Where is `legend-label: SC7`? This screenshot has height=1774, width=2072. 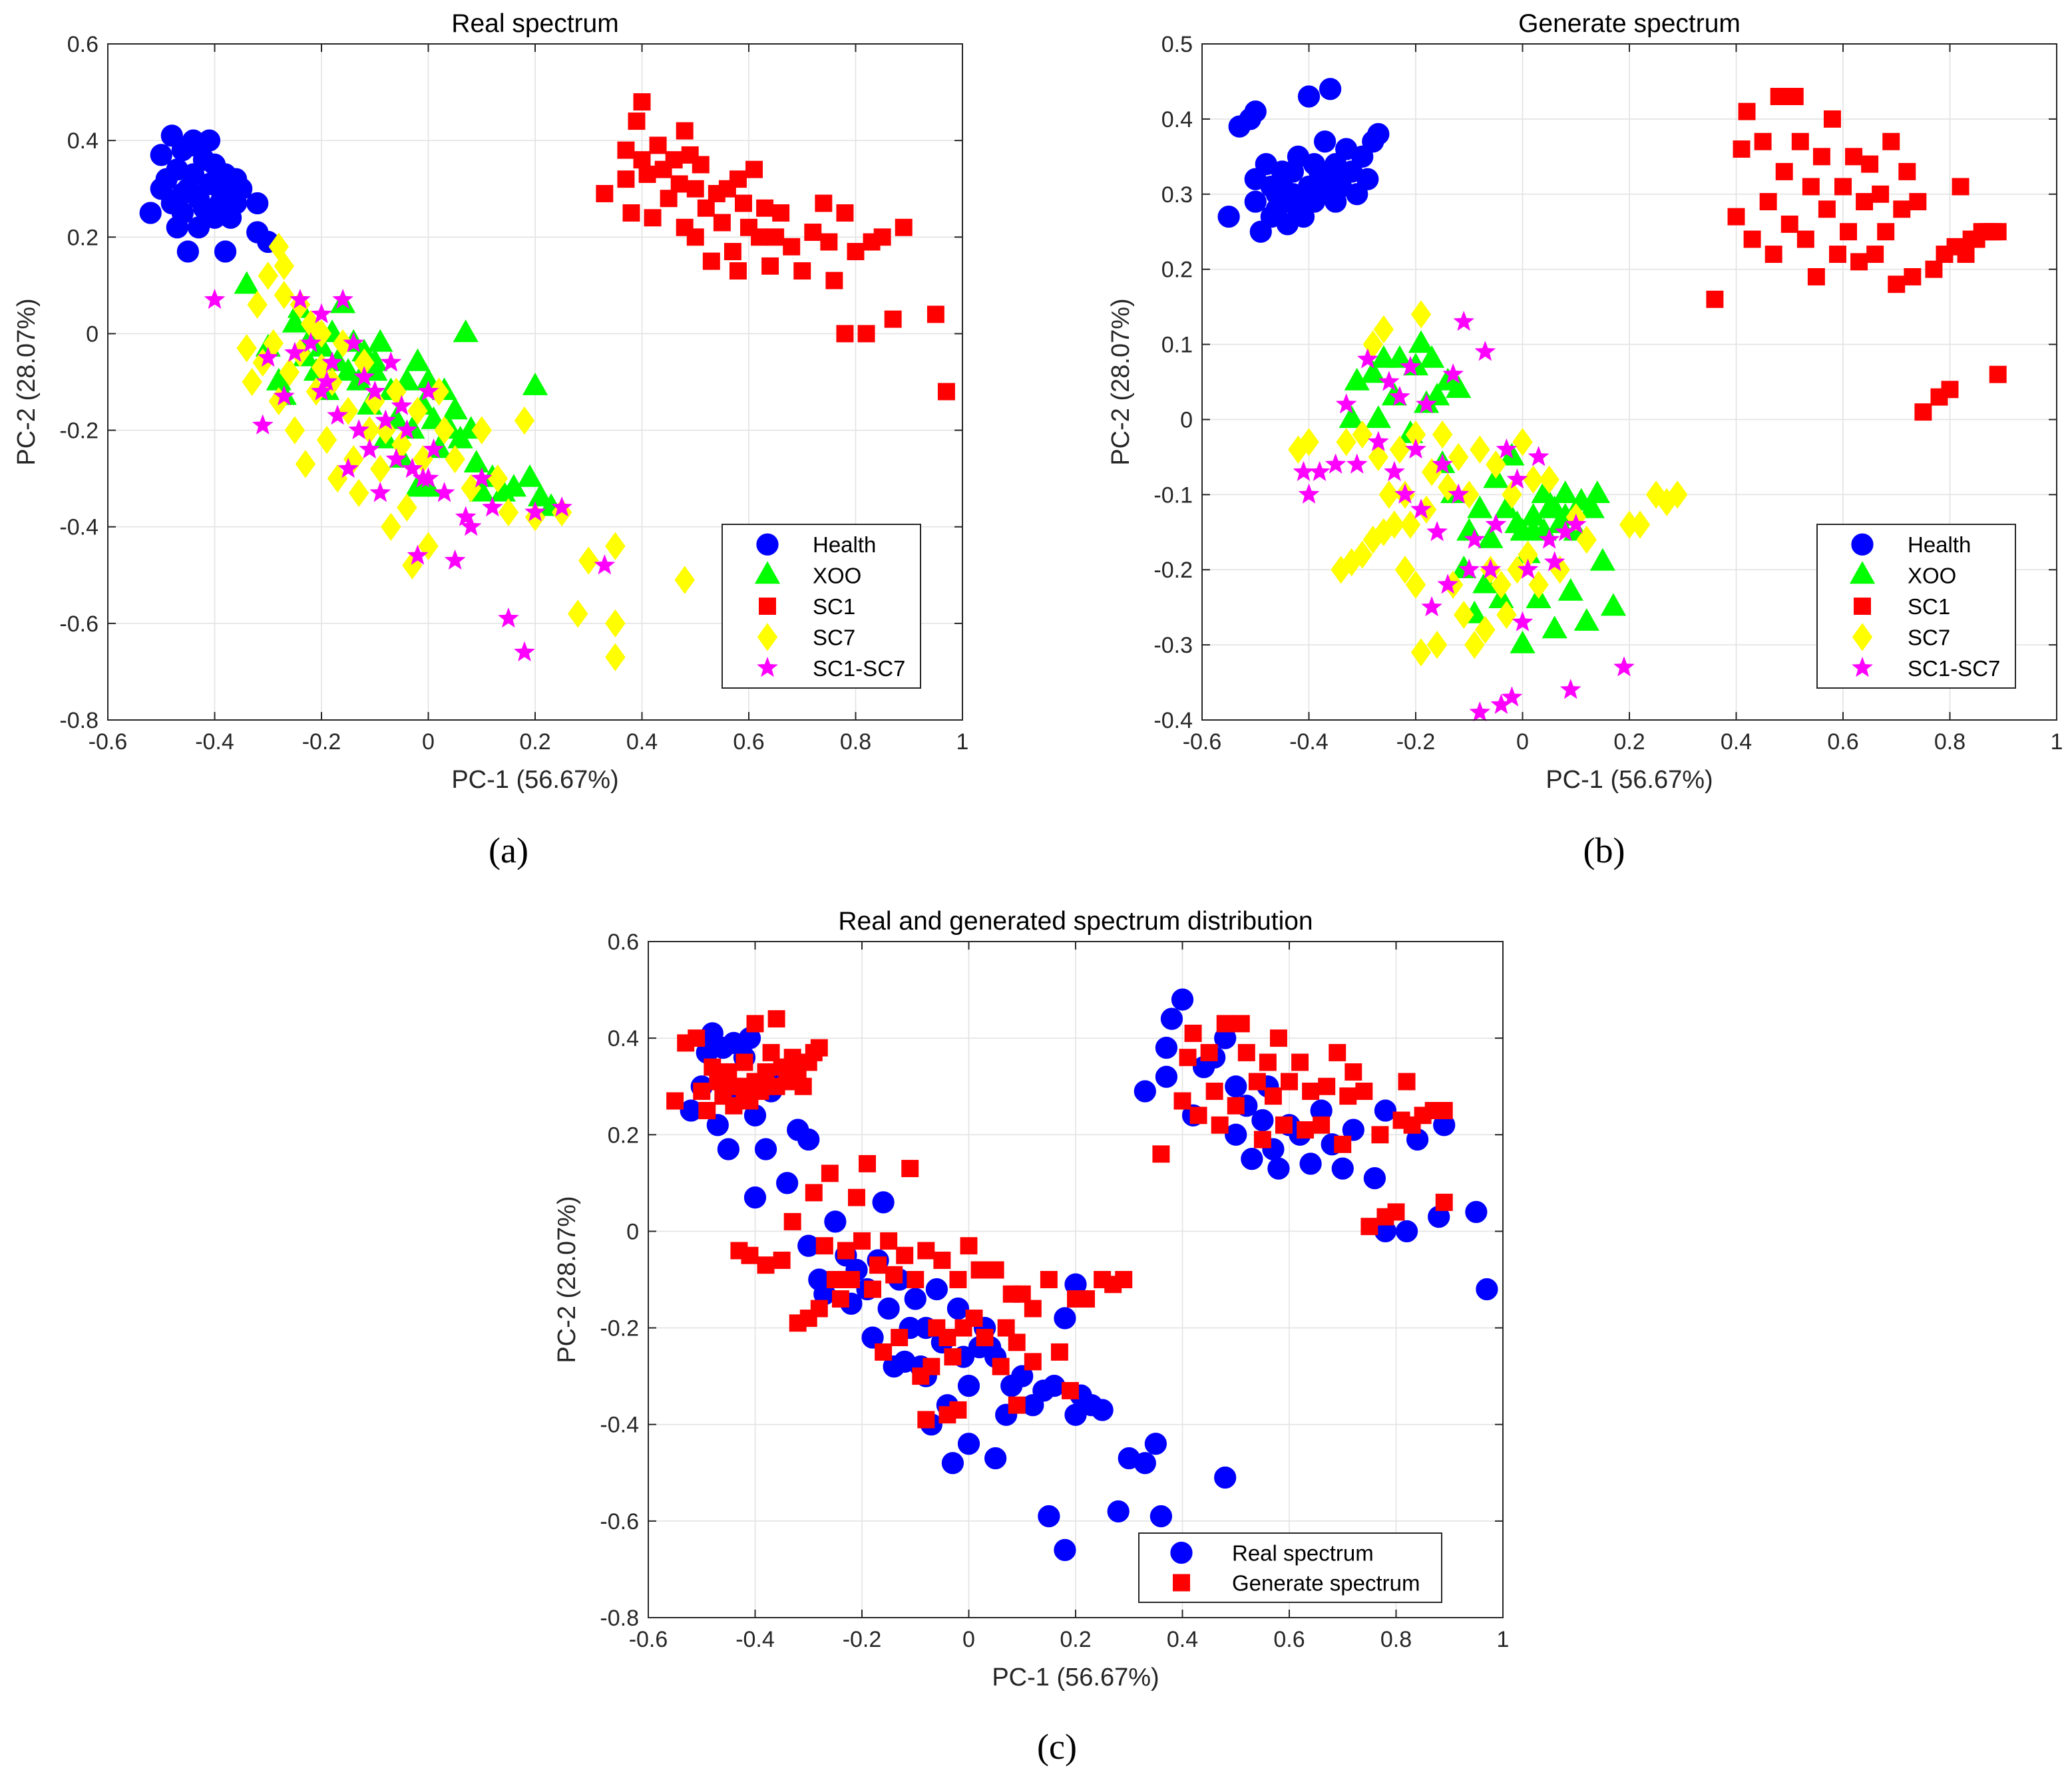
legend-label: SC7 is located at coordinates (1929, 637).